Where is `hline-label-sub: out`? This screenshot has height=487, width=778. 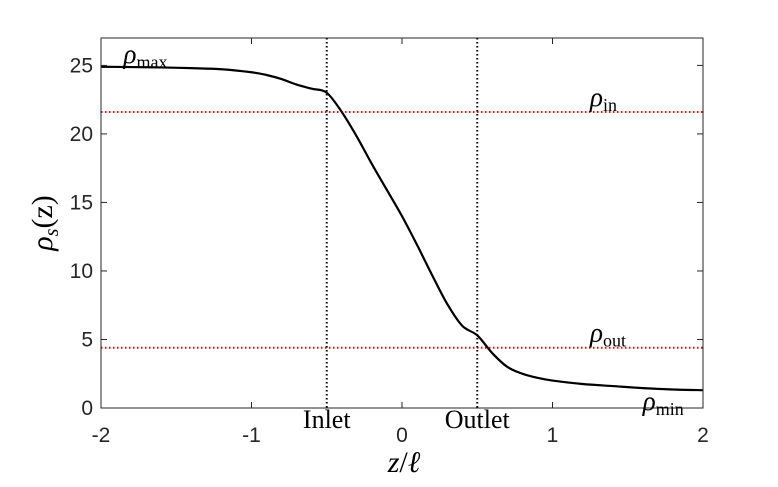
hline-label-sub: out is located at coordinates (614, 341).